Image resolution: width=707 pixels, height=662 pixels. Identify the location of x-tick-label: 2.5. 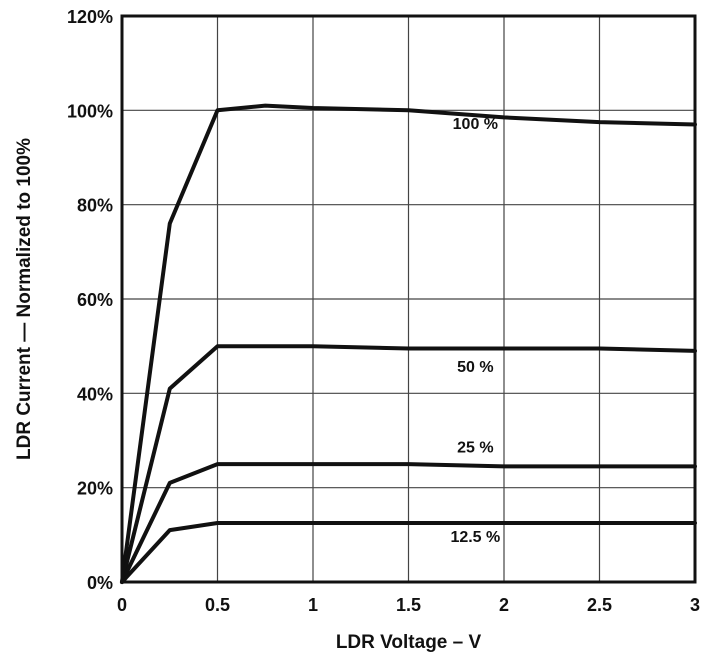
(599, 605).